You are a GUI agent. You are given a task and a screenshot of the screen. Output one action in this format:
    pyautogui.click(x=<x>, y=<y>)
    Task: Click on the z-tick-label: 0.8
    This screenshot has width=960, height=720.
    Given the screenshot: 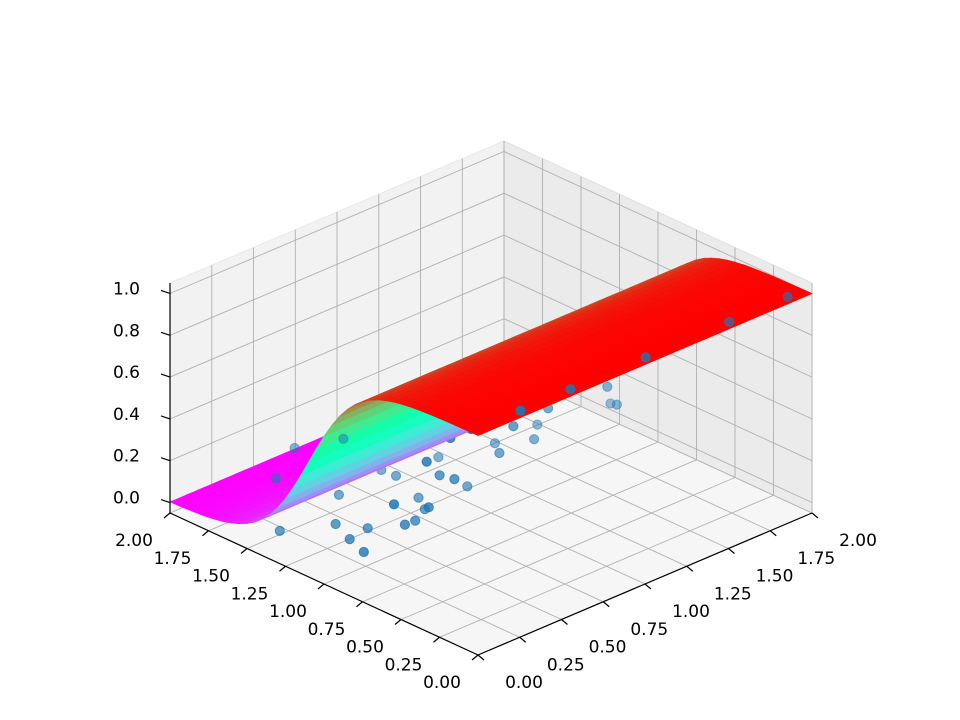 What is the action you would take?
    pyautogui.click(x=126, y=331)
    